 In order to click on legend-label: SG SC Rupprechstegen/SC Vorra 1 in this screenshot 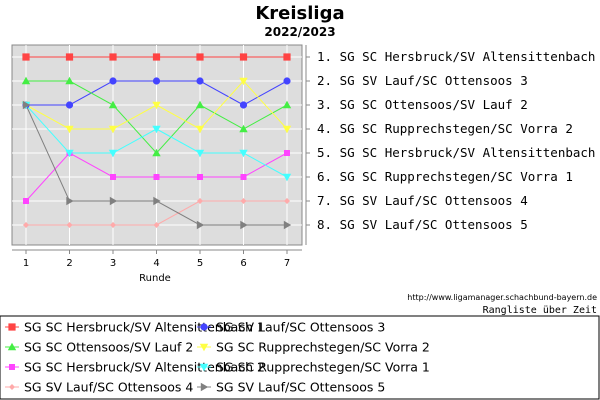, I will do `click(323, 367)`.